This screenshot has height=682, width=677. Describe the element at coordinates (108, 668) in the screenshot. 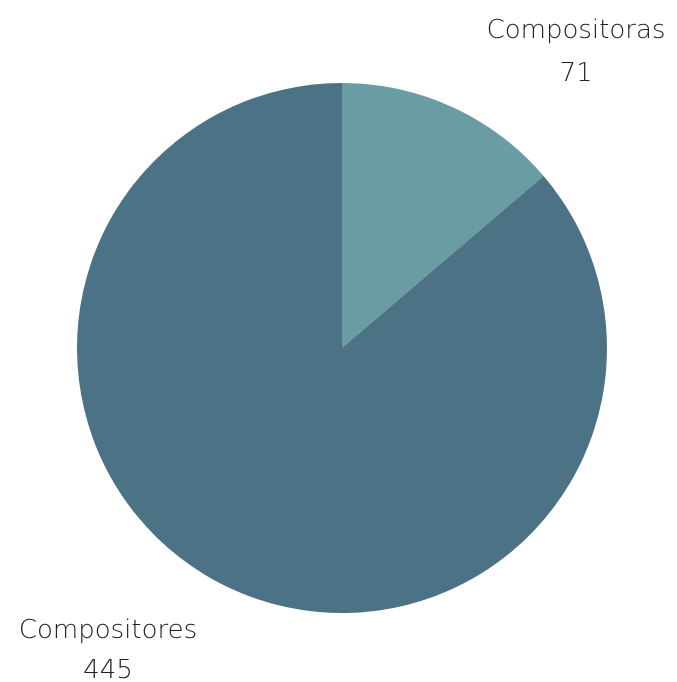

I see `label-compositores-value: 445` at that location.